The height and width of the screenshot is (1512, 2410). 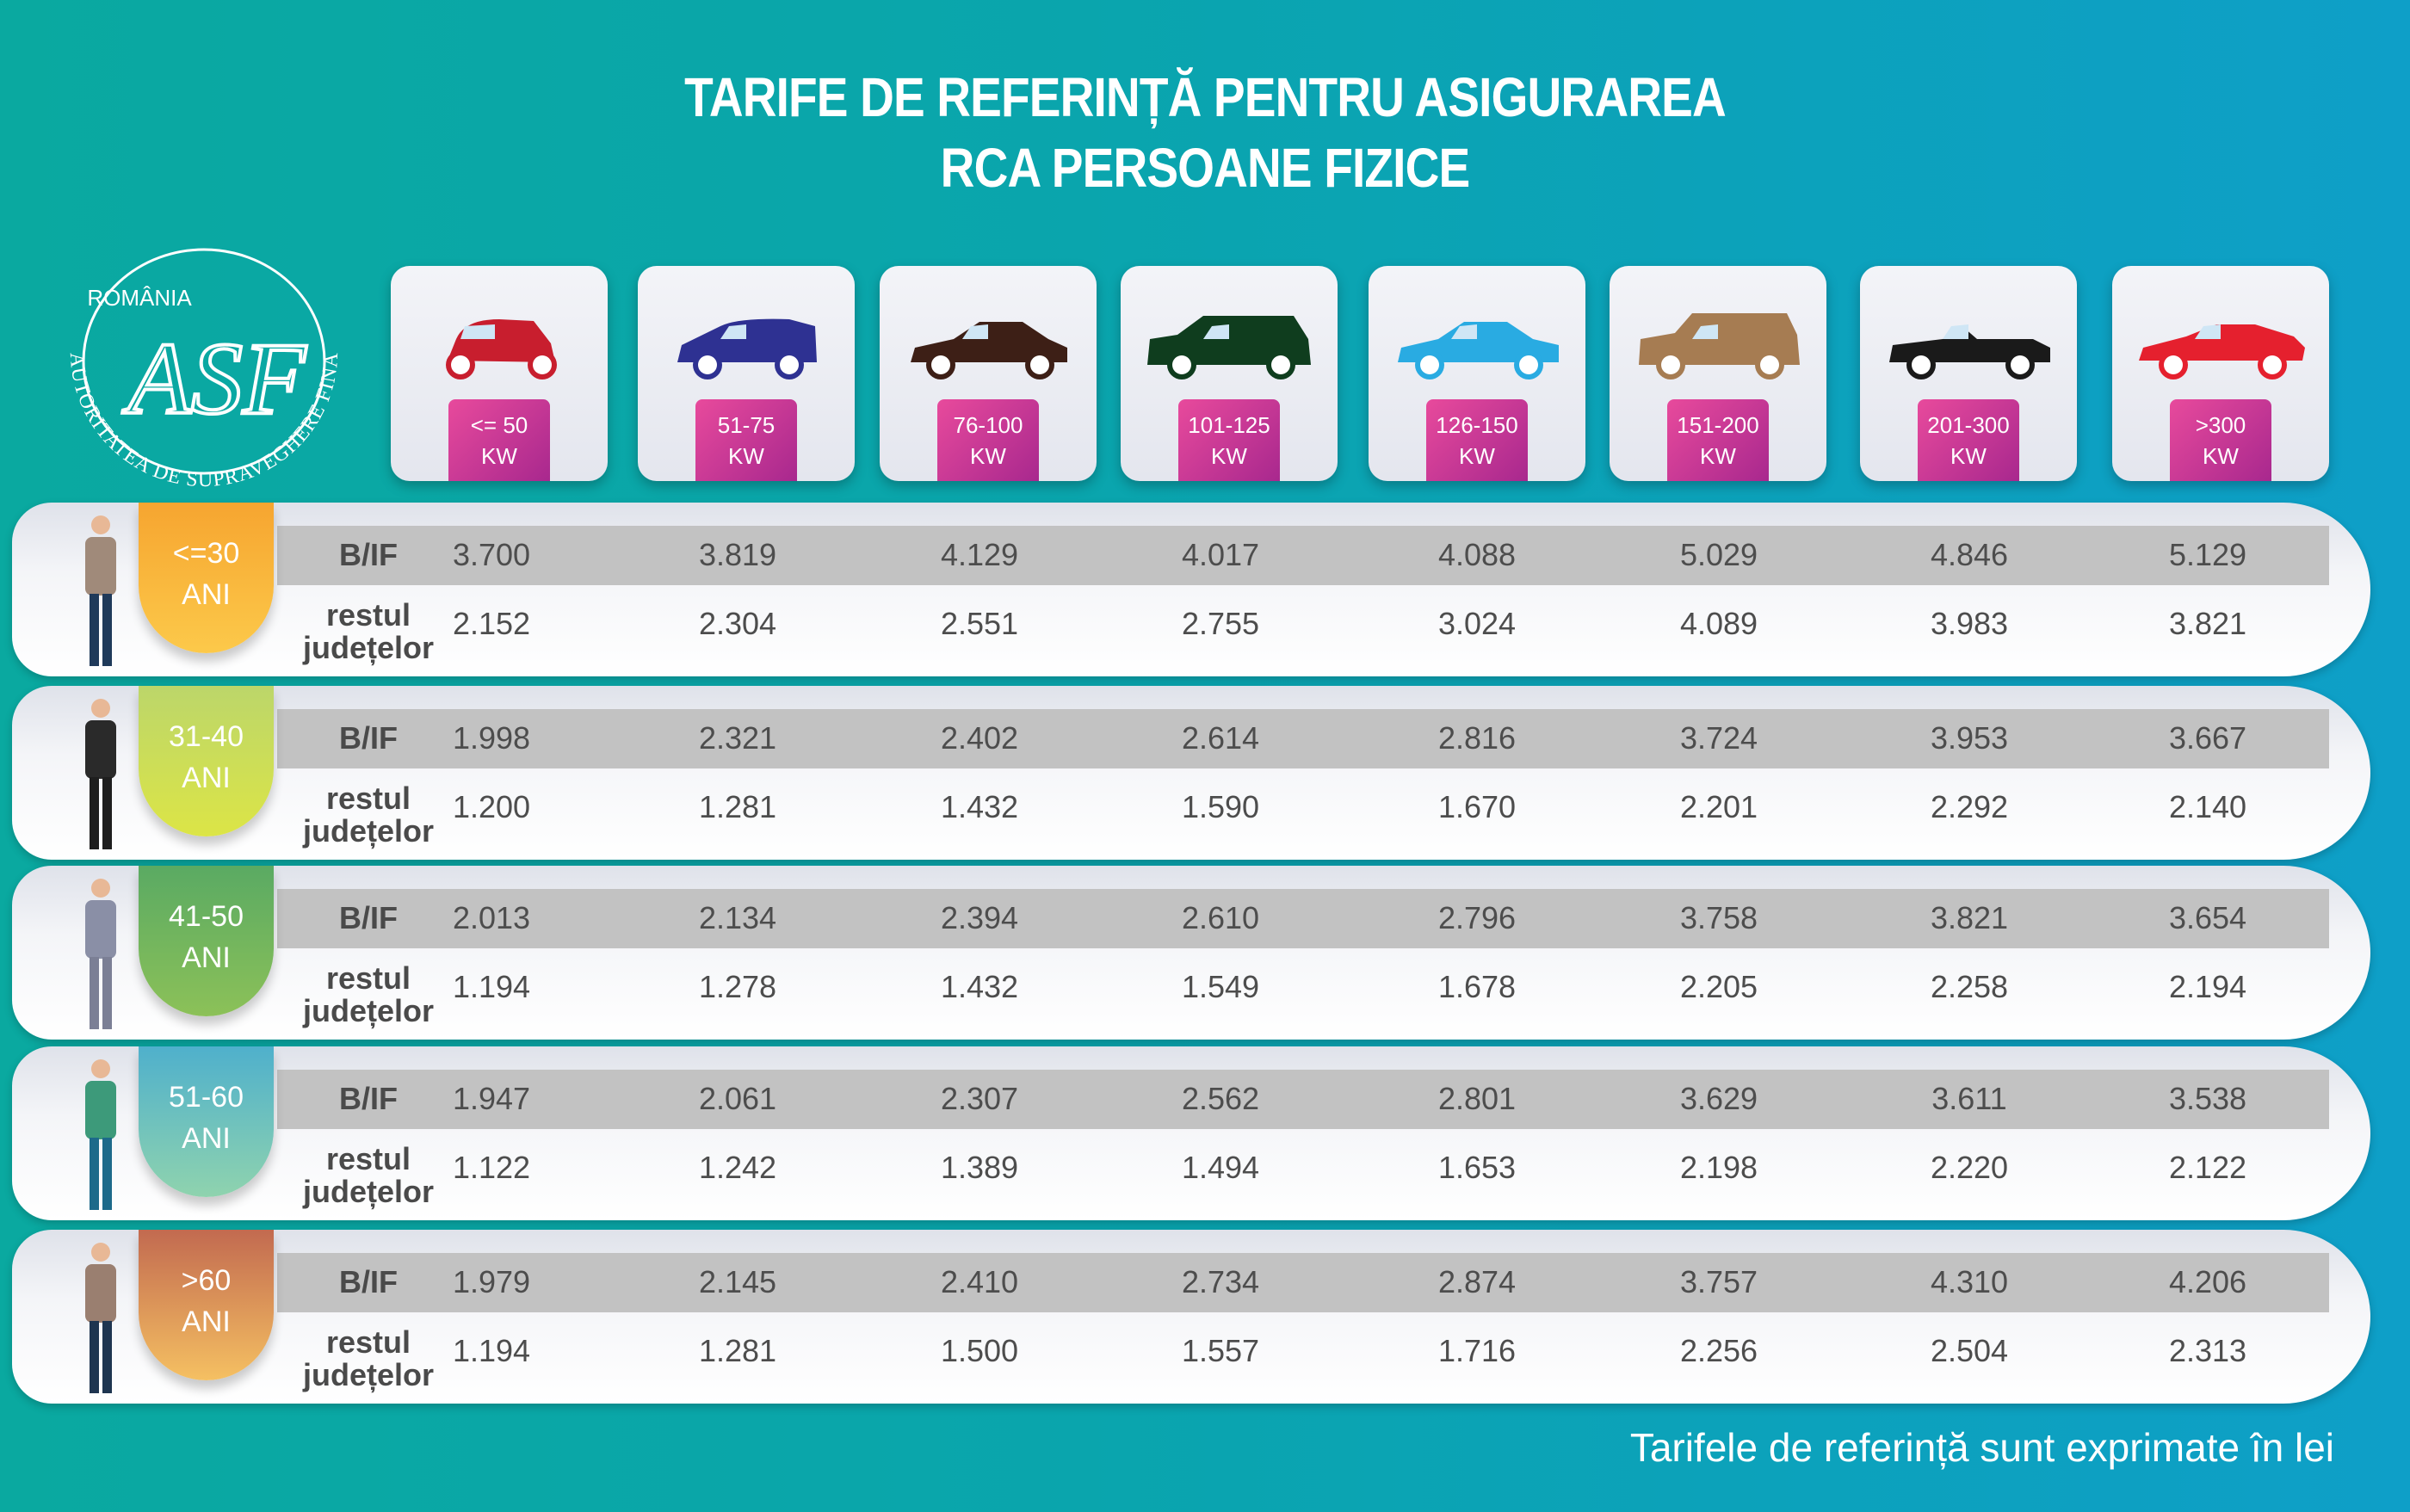 What do you see at coordinates (1719, 1350) in the screenshot?
I see `rest-tariff: 2.256` at bounding box center [1719, 1350].